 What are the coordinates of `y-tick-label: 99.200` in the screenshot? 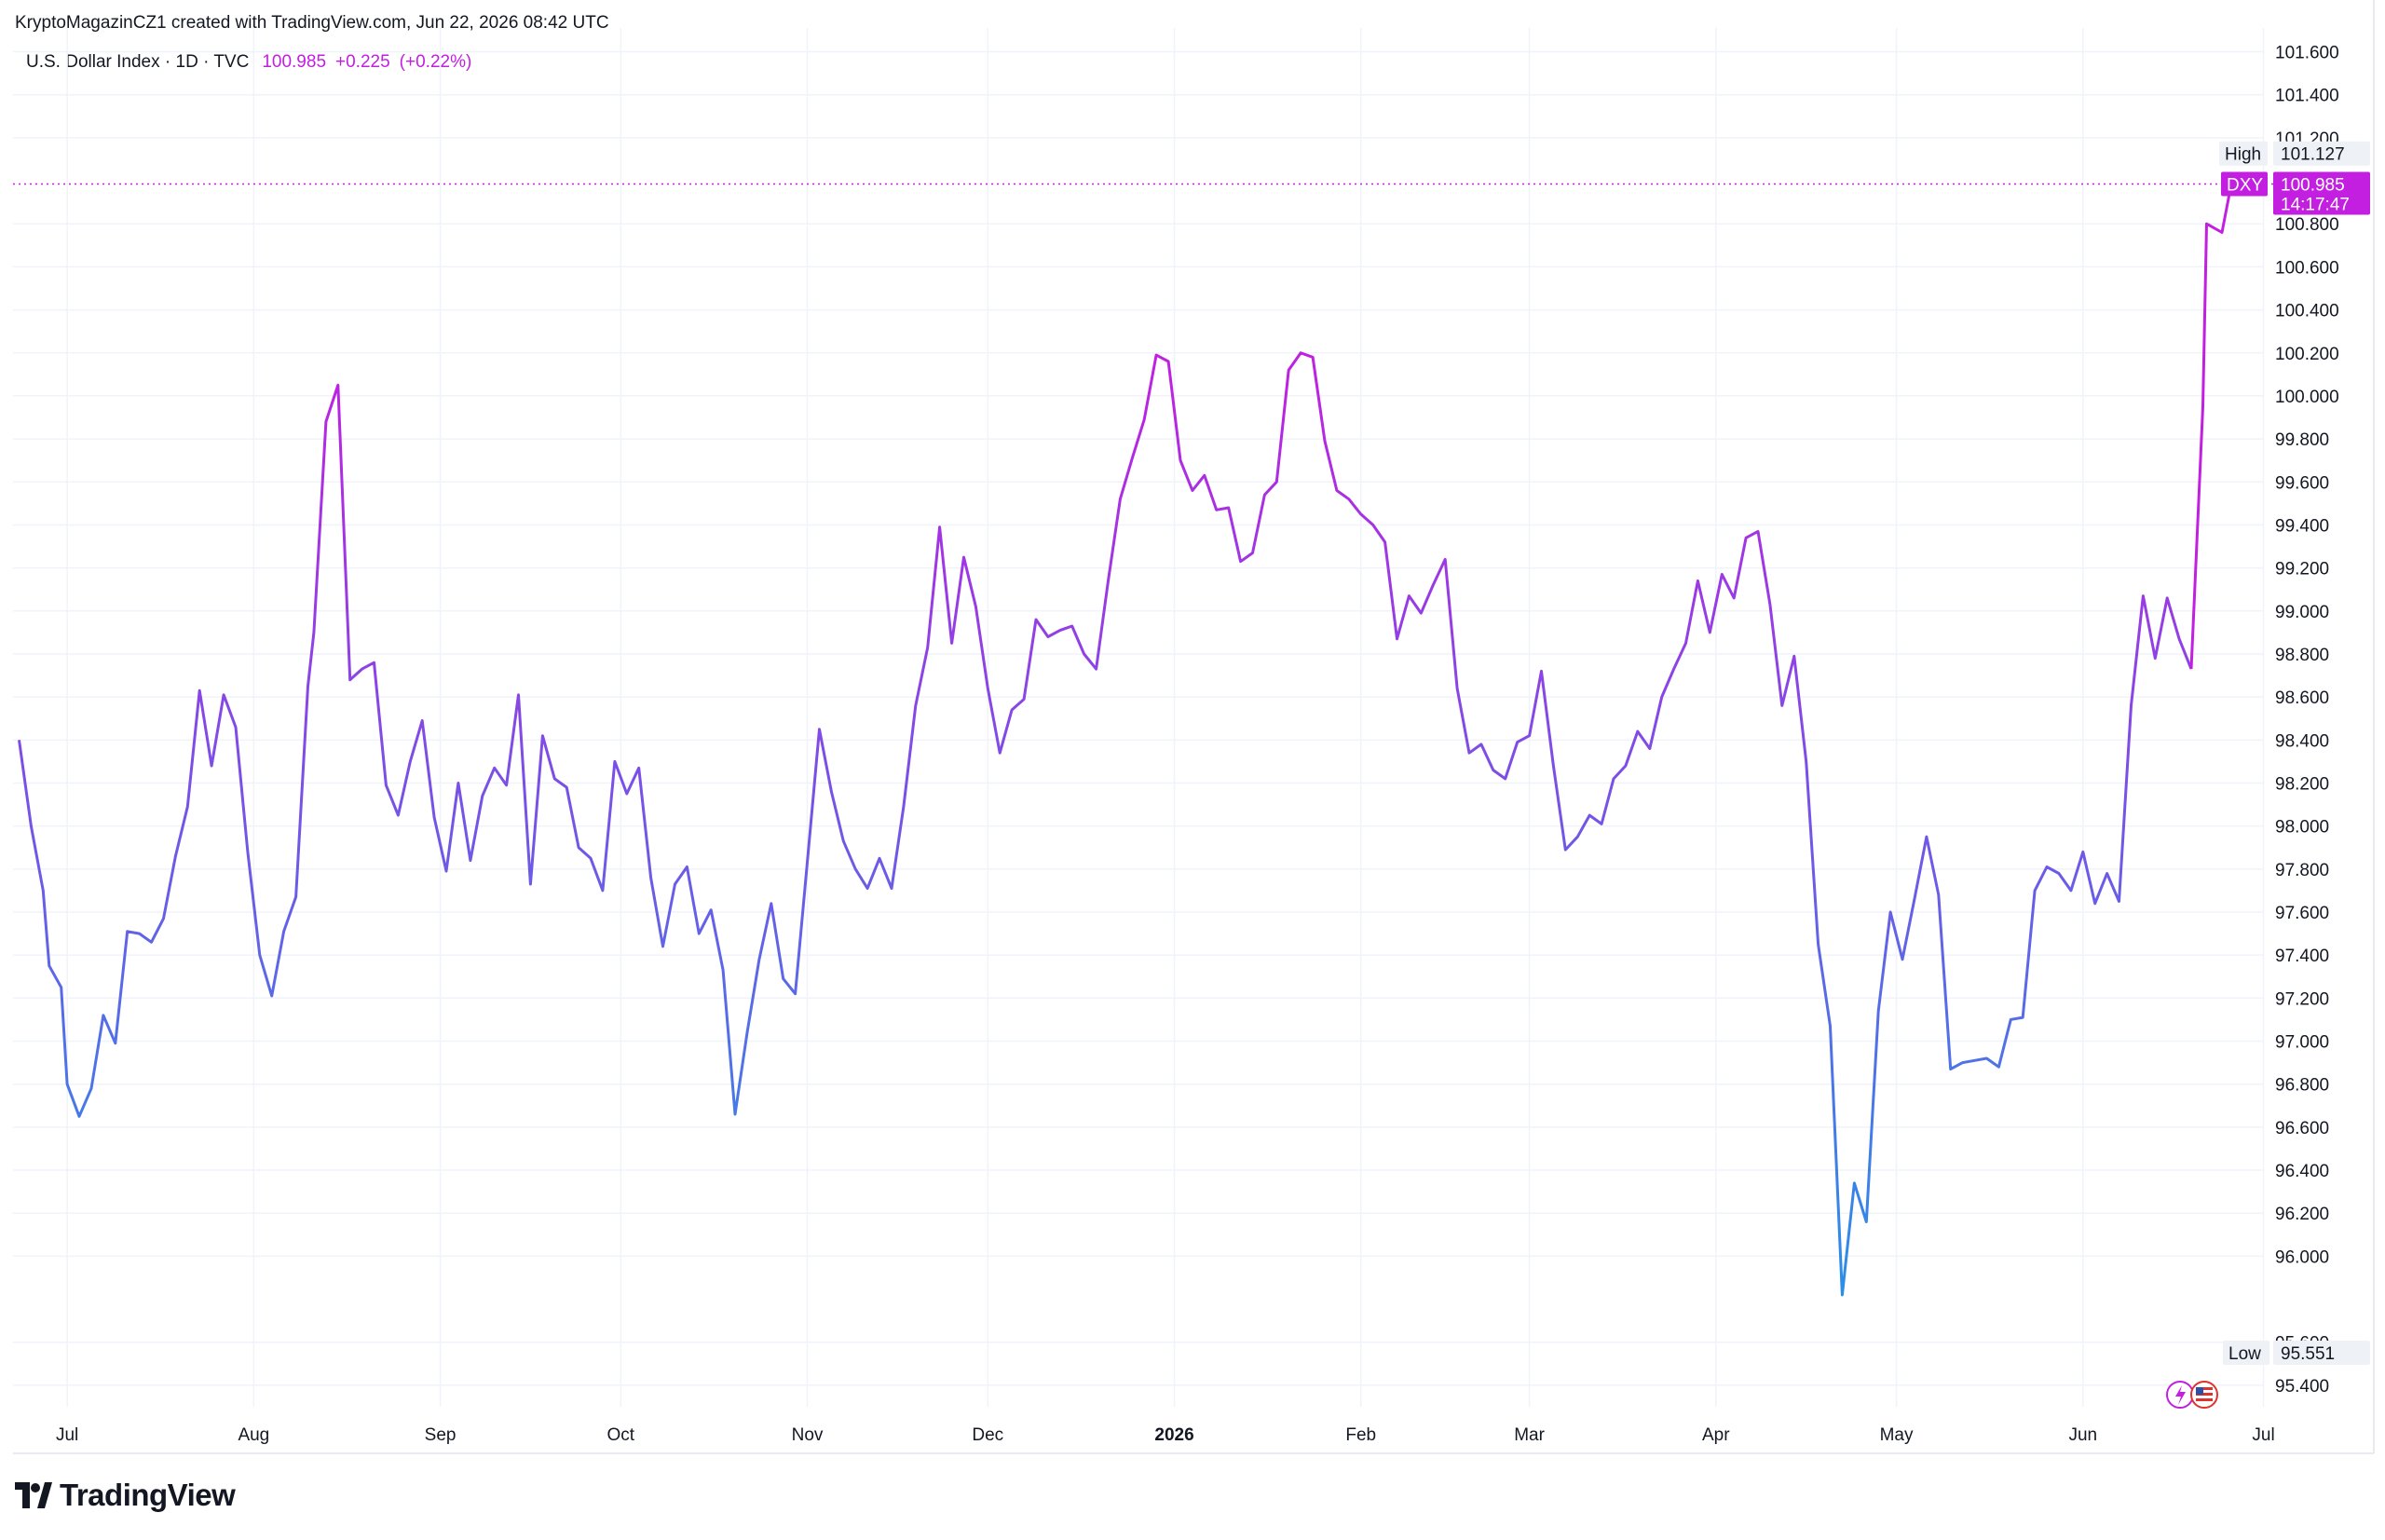 It's located at (2302, 569).